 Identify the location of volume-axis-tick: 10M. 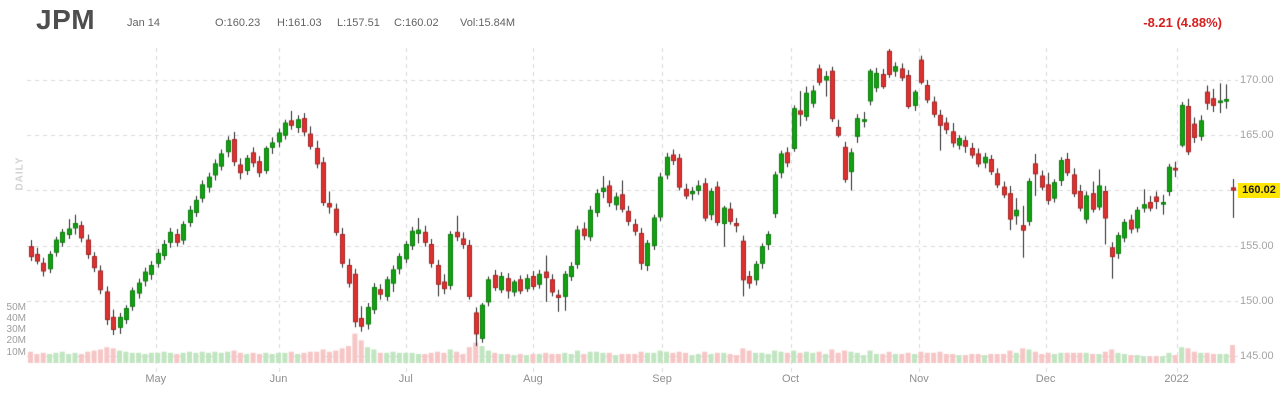
(16, 352).